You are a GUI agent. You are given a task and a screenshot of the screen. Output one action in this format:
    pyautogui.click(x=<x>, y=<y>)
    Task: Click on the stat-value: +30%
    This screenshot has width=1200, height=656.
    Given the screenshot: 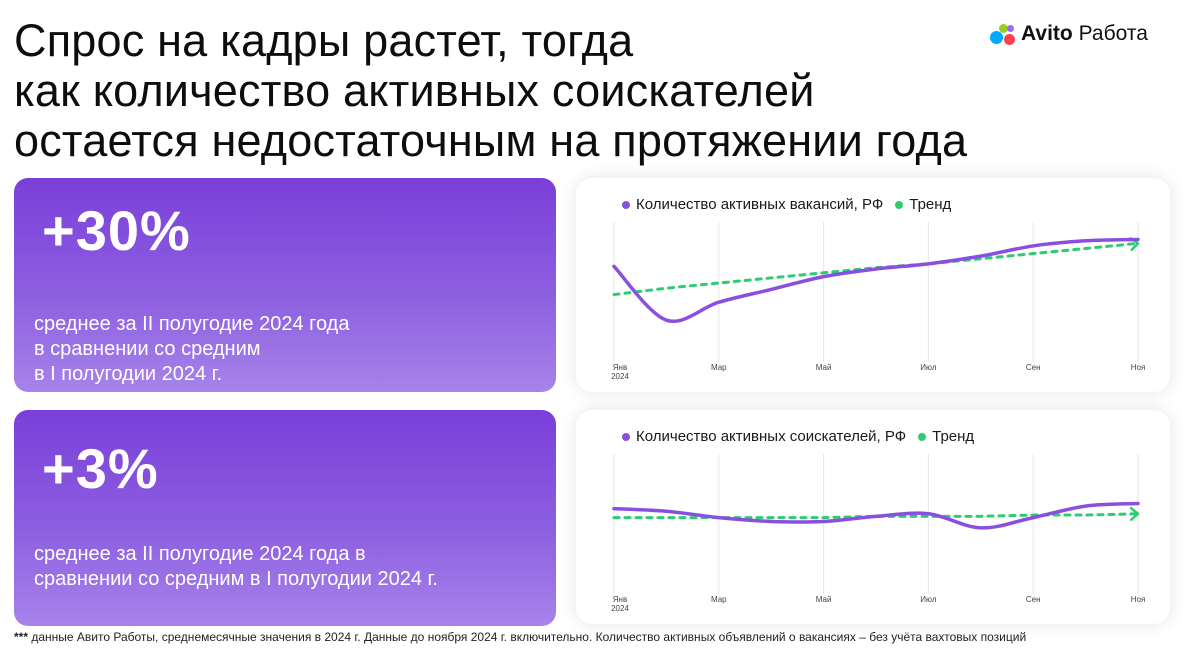 What is the action you would take?
    pyautogui.click(x=116, y=230)
    